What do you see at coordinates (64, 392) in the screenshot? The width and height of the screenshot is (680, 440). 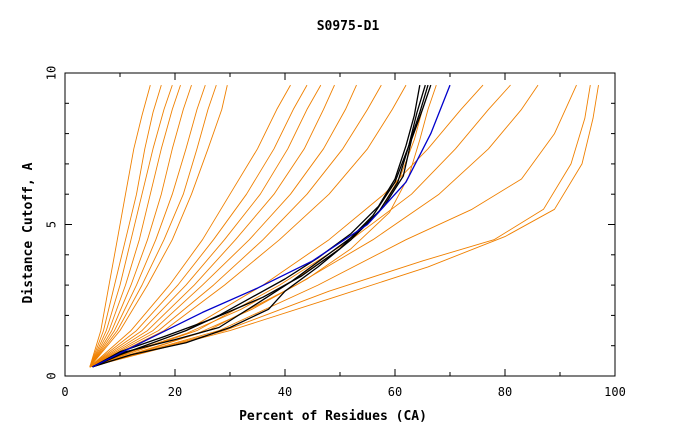 I see `x-tick-label: 0` at bounding box center [64, 392].